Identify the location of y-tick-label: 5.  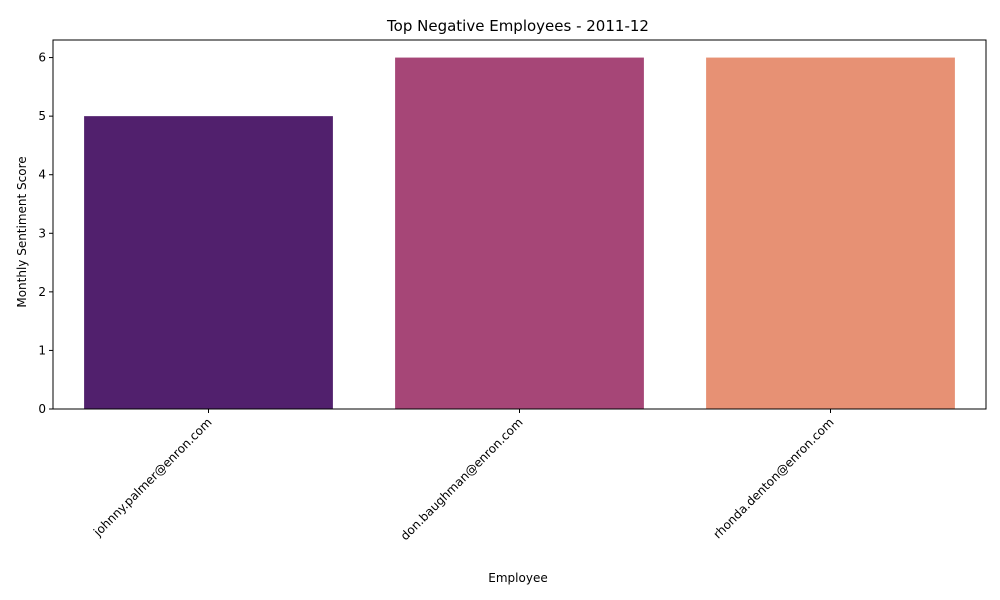
(42, 116).